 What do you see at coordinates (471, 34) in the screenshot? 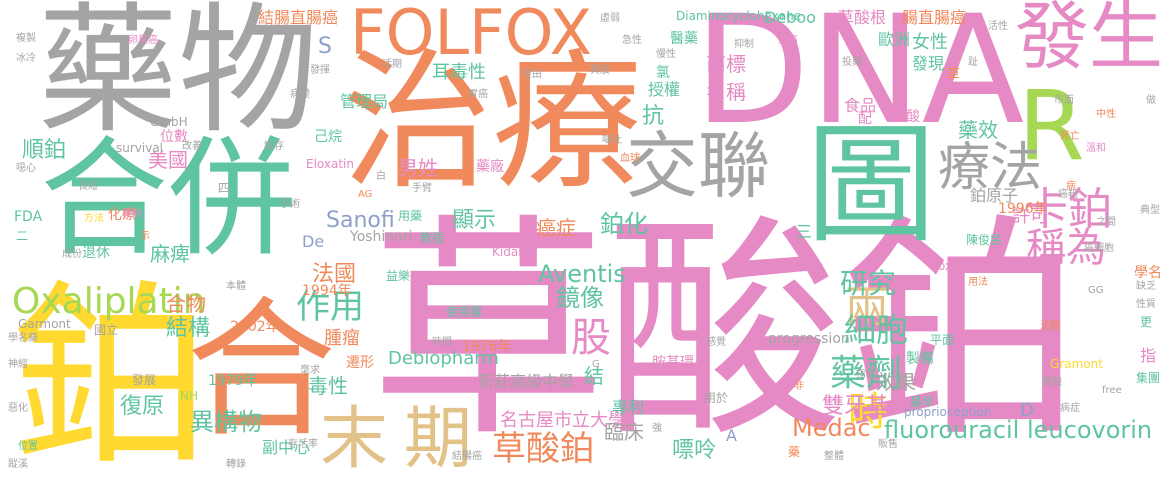
I see `word: FOLFOX` at bounding box center [471, 34].